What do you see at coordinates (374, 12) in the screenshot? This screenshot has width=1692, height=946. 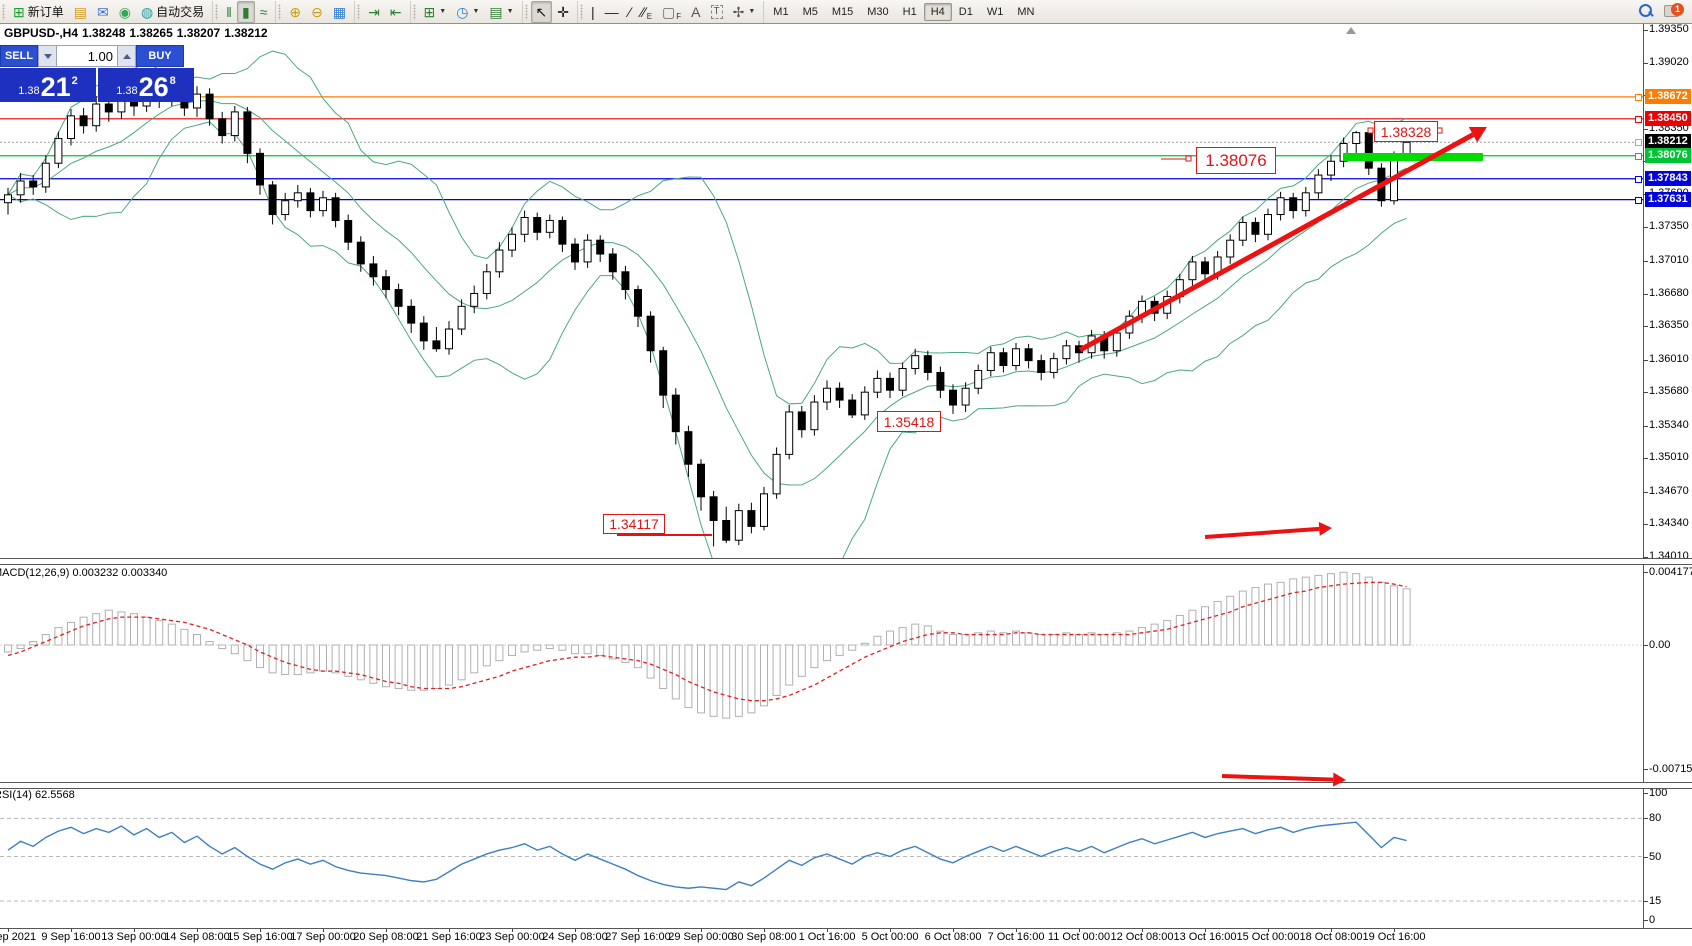 I see `auto-scroll-button: ⇥` at bounding box center [374, 12].